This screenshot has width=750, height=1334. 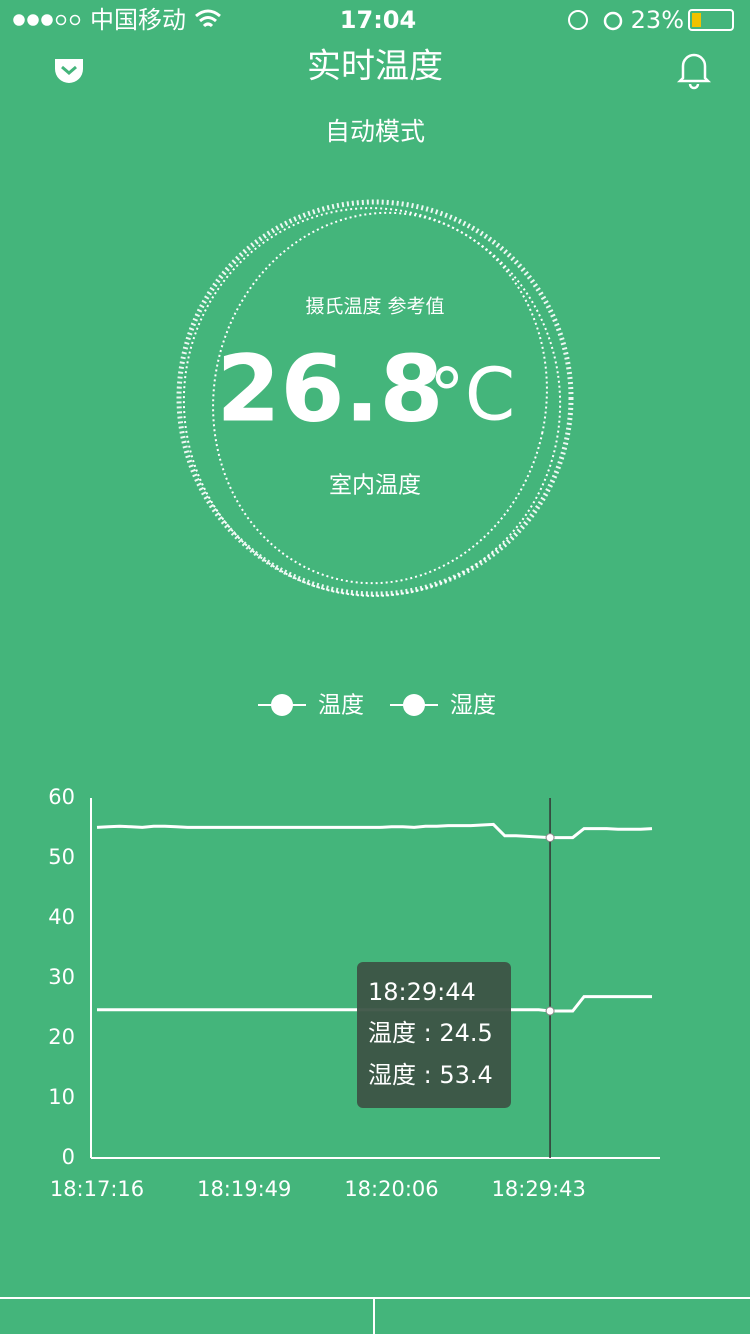 What do you see at coordinates (375, 486) in the screenshot?
I see `gauge-label: 室内温度` at bounding box center [375, 486].